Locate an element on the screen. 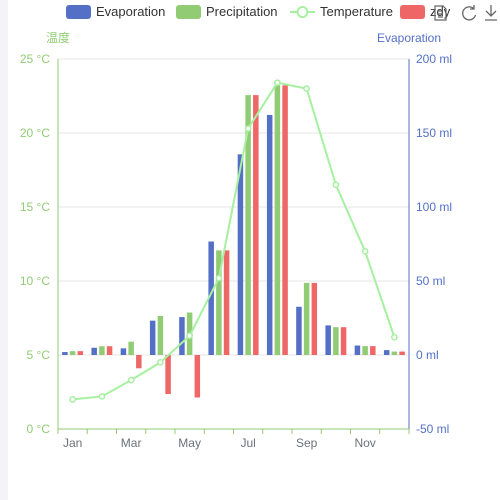 The width and height of the screenshot is (500, 500). right-axis-tick-label: 100 ml is located at coordinates (434, 207).